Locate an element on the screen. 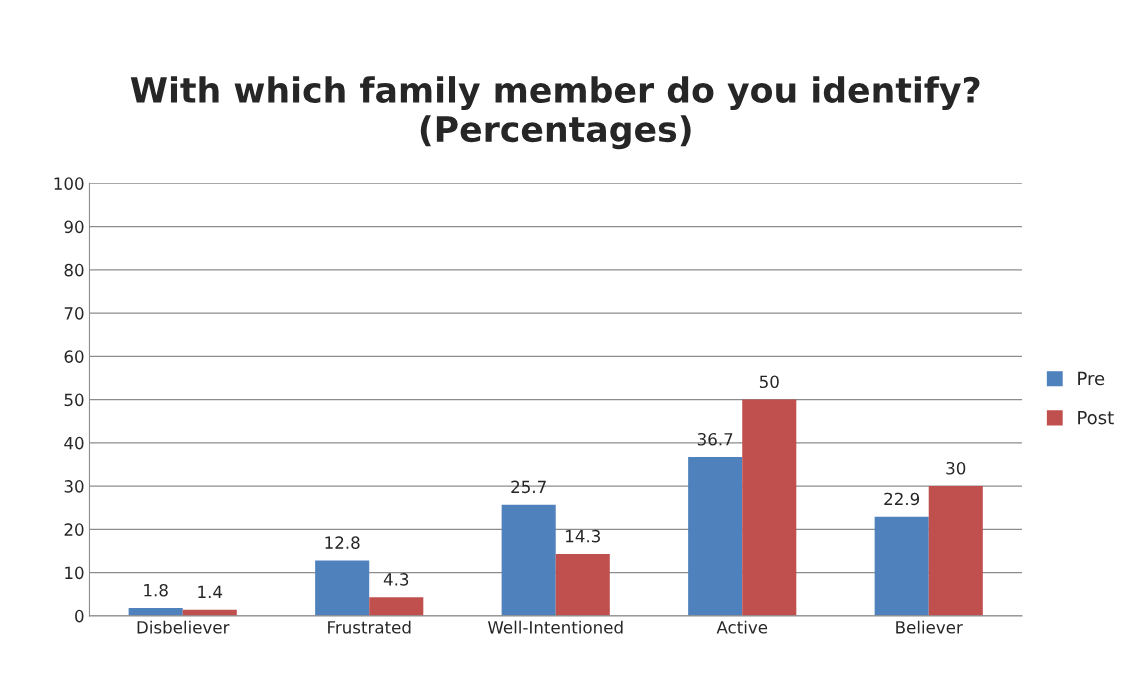 The image size is (1147, 679). data-label: 50 is located at coordinates (769, 382).